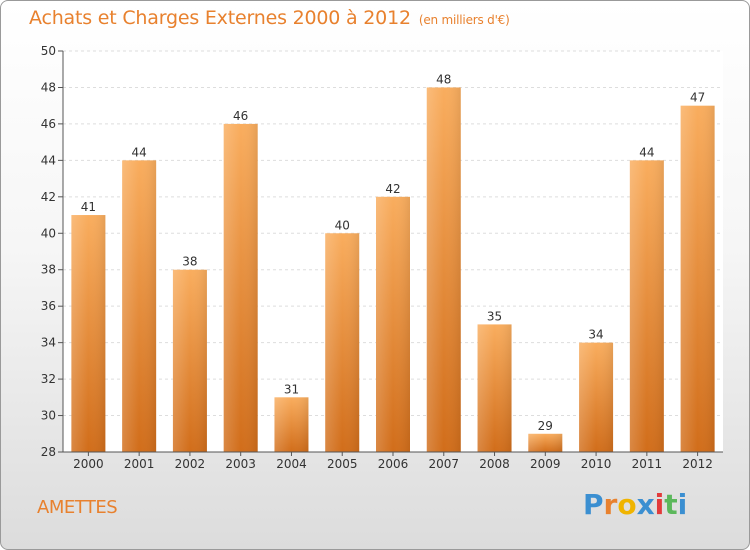 The image size is (750, 550). I want to click on bar-2002: 38, so click(189, 353).